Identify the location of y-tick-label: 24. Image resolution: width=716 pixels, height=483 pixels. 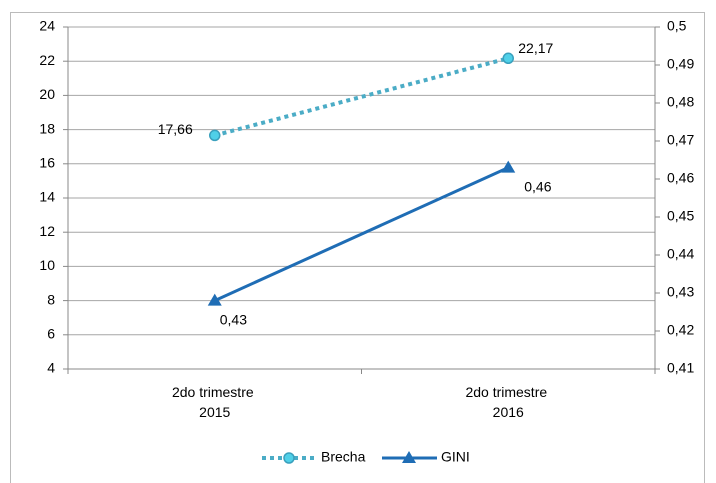
(47, 26).